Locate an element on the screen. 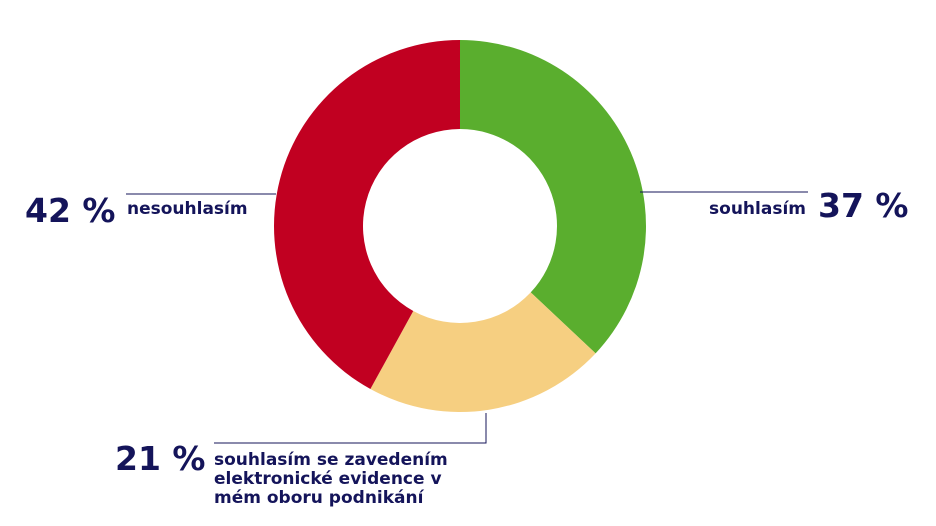 This screenshot has width=936, height=526. leader-line is located at coordinates (350, 428).